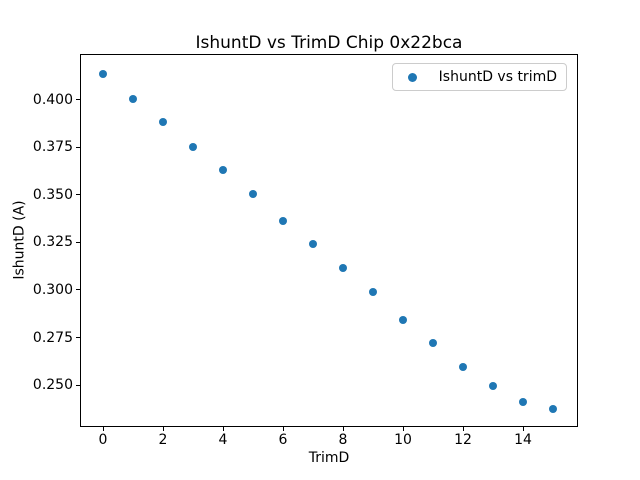 Image resolution: width=640 pixels, height=480 pixels. Describe the element at coordinates (403, 440) in the screenshot. I see `x-tick-label: 10` at that location.